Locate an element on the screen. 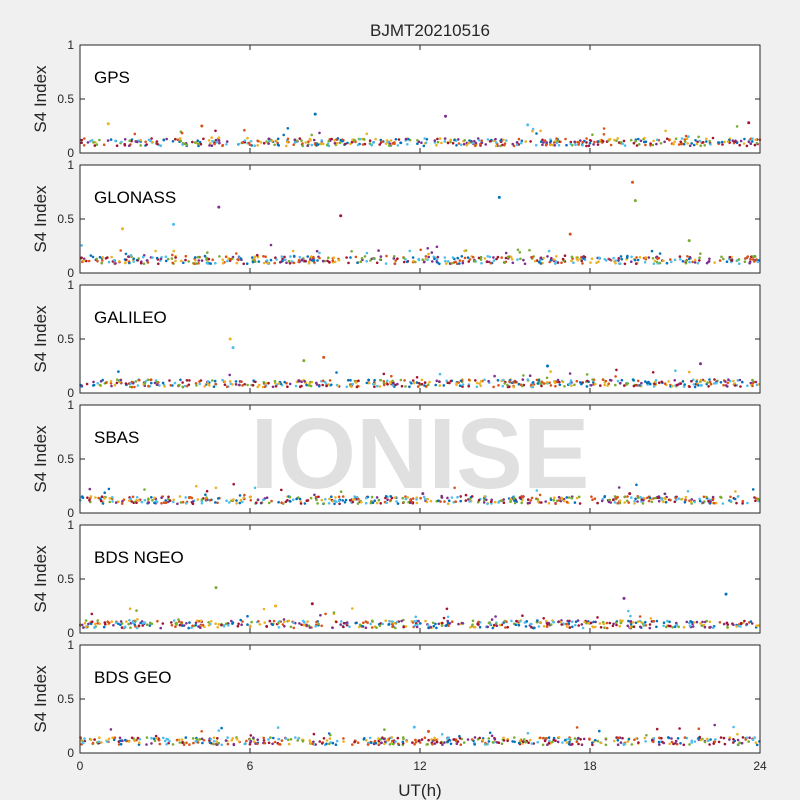 The width and height of the screenshot is (800, 800). spike-point is located at coordinates (202, 126).